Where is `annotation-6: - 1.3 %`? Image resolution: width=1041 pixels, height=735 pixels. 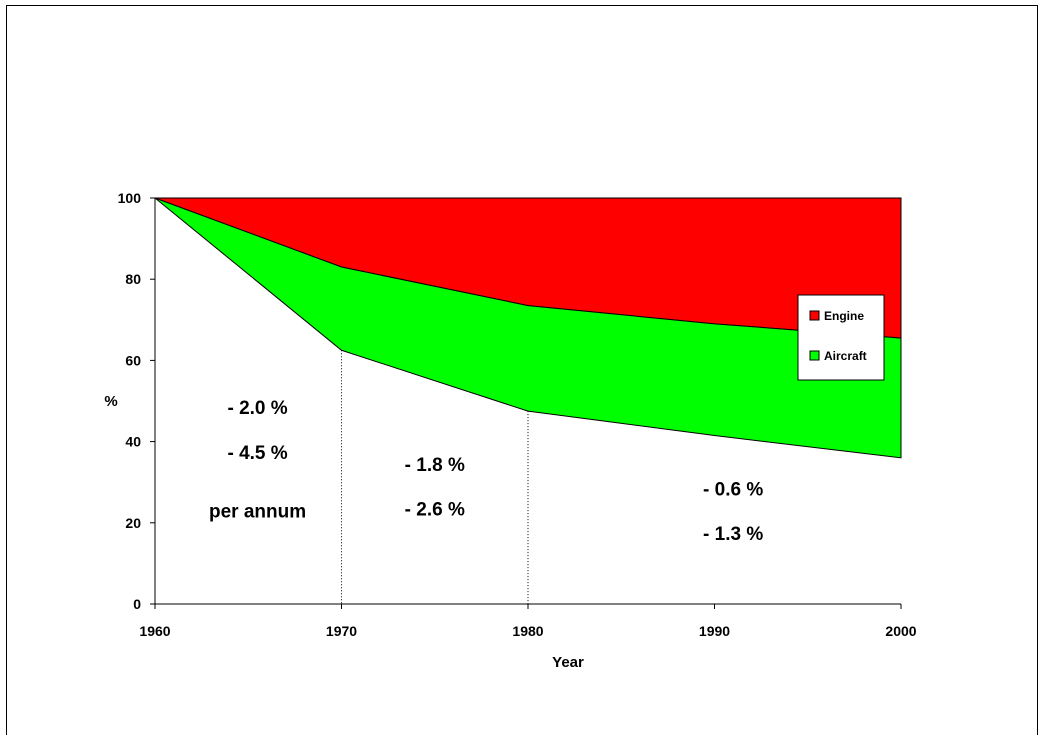 annotation-6: - 1.3 % is located at coordinates (733, 534).